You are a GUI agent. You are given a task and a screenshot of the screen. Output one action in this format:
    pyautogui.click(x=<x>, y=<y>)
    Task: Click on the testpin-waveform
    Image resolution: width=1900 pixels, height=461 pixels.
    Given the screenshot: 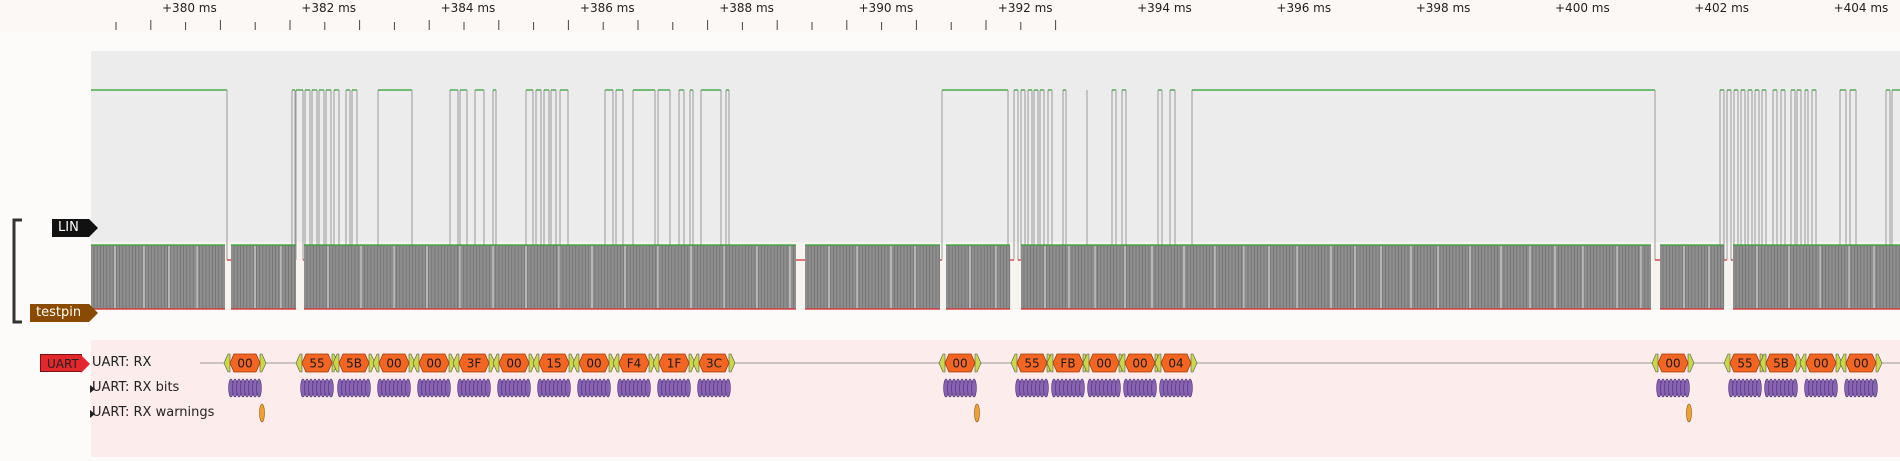 What is the action you would take?
    pyautogui.click(x=995, y=277)
    